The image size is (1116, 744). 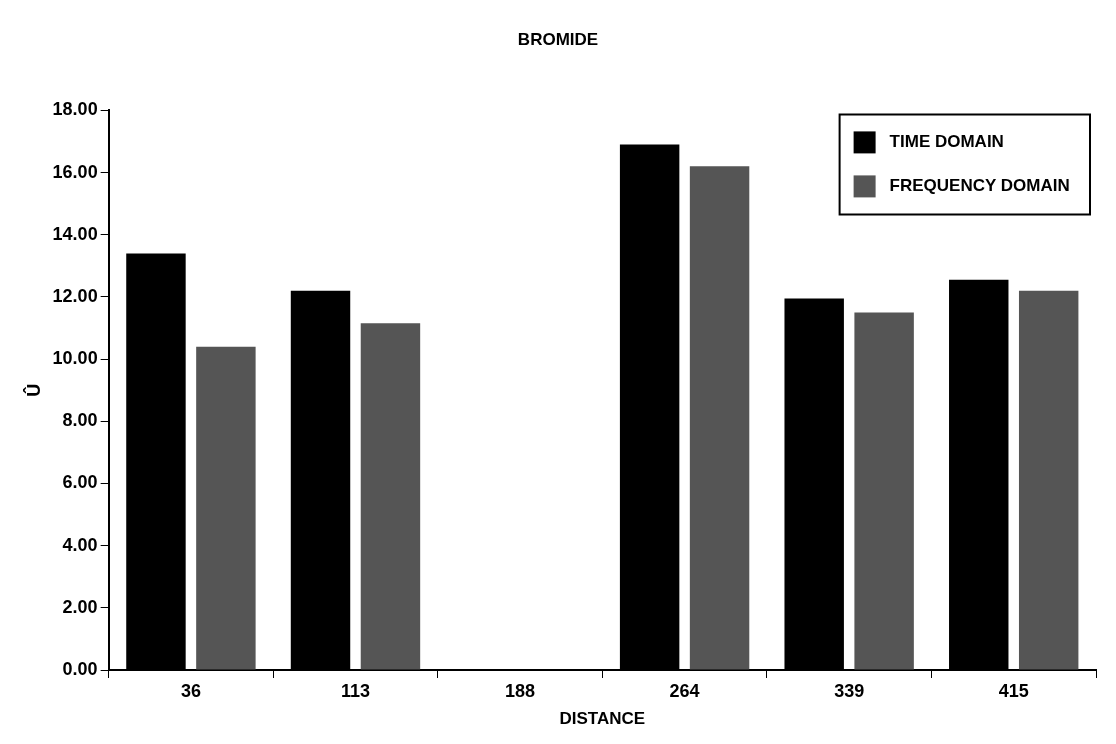 What do you see at coordinates (355, 690) in the screenshot?
I see `x-tick-label: 113` at bounding box center [355, 690].